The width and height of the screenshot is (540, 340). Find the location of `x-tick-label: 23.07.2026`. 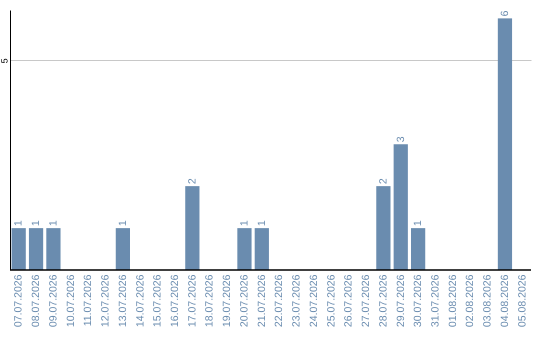

x-tick-label: 23.07.2026 is located at coordinates (296, 301).